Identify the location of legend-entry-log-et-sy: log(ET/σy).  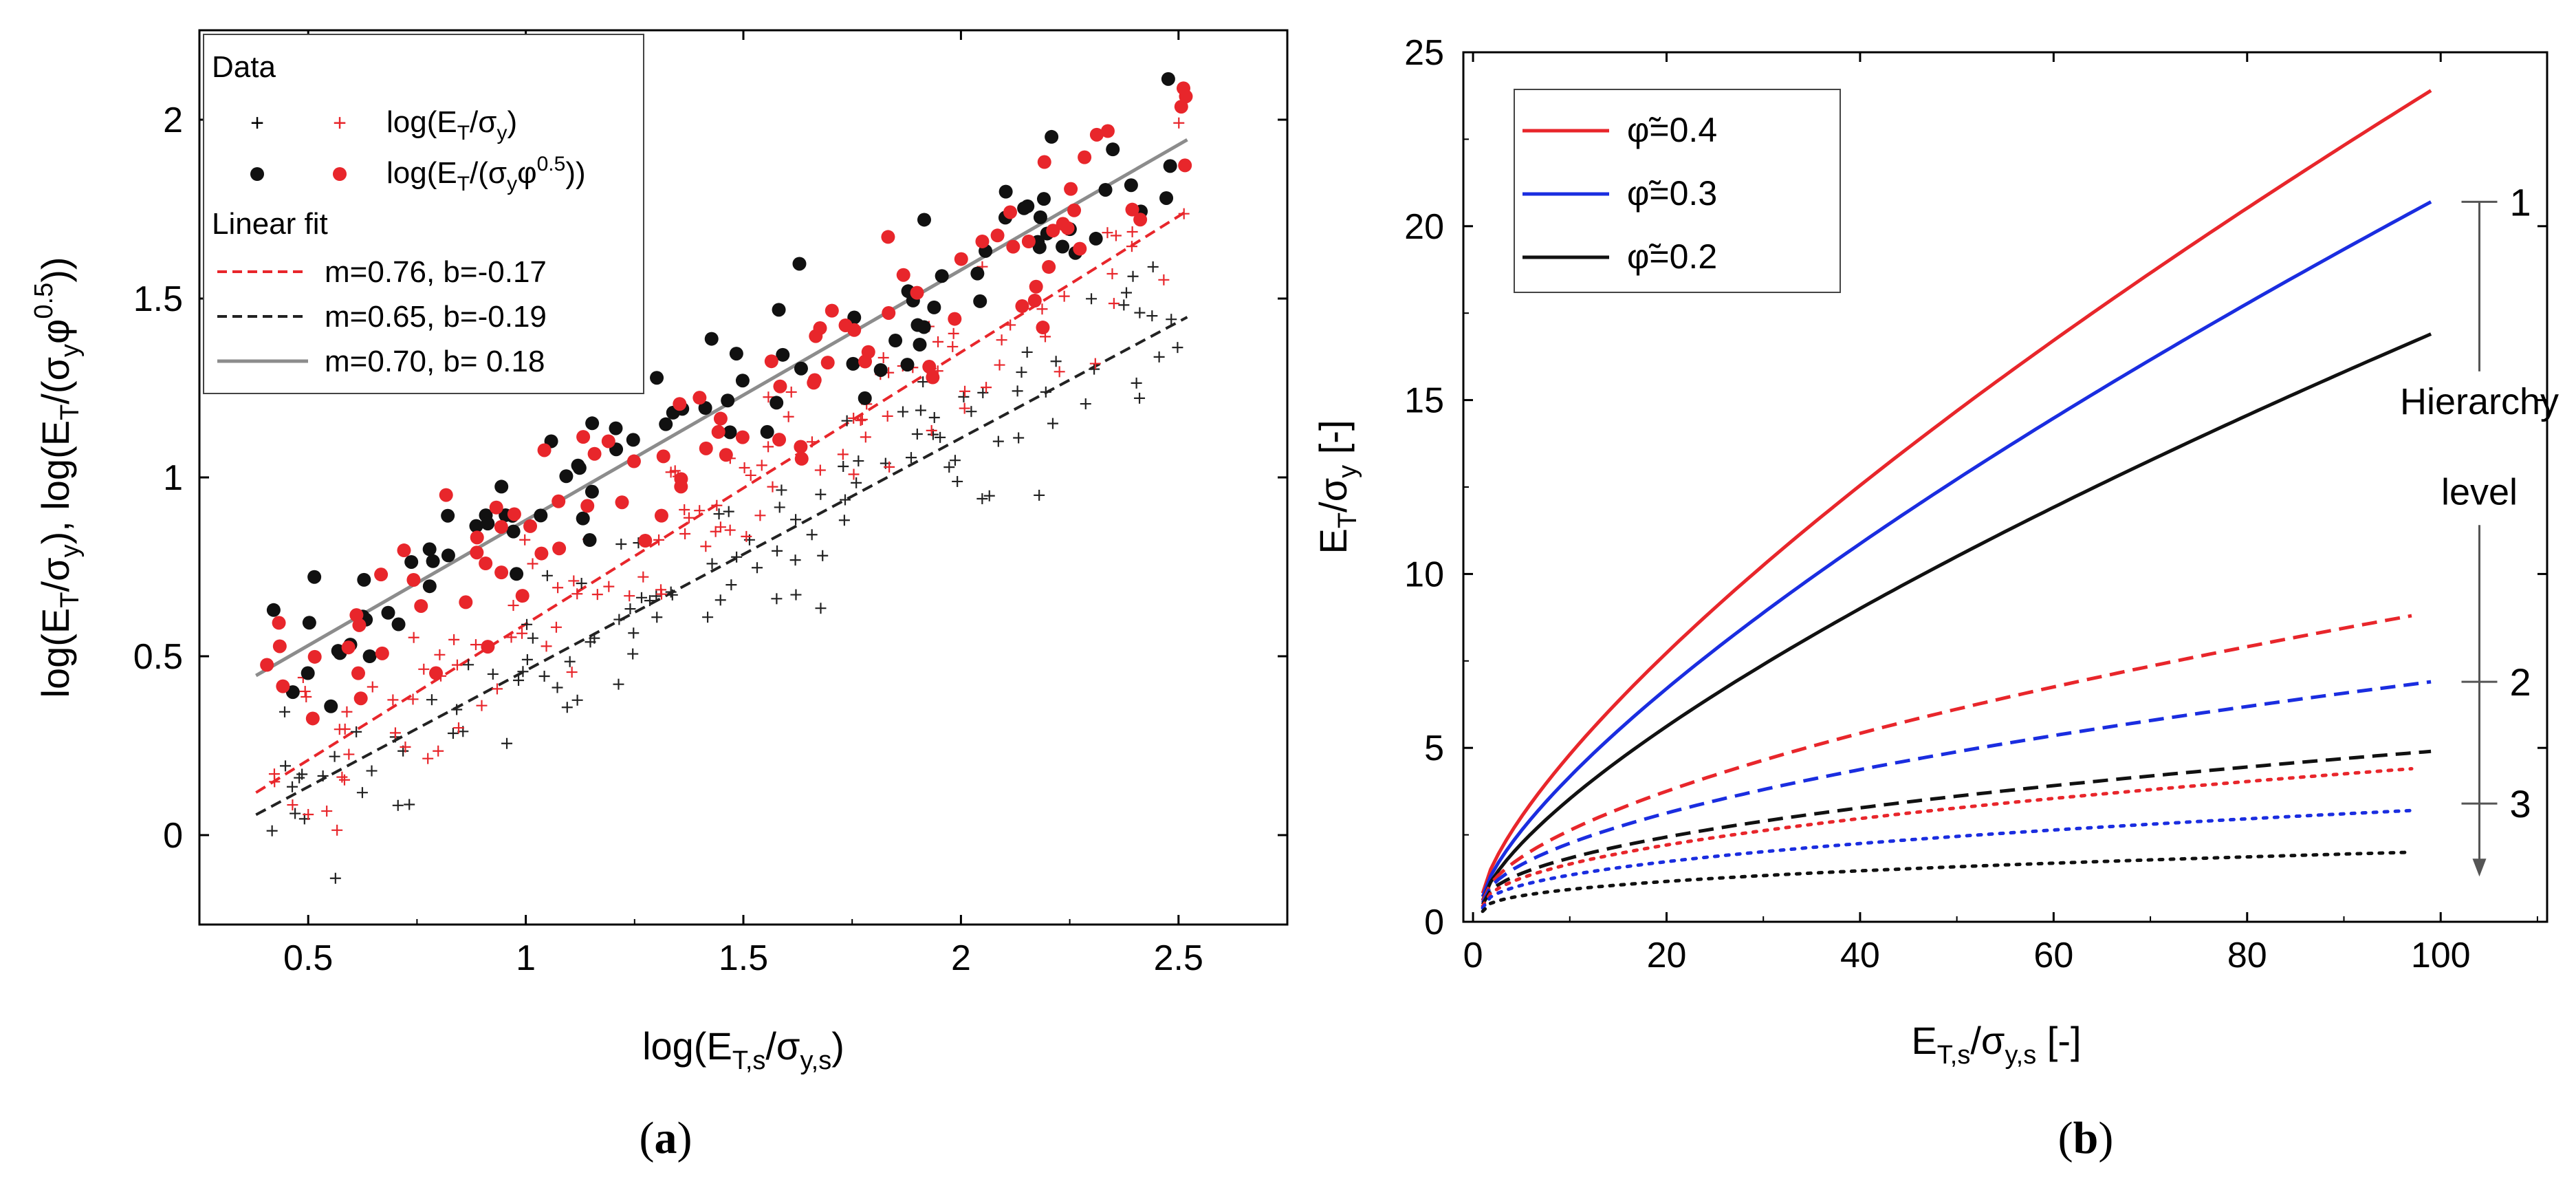
(451, 124).